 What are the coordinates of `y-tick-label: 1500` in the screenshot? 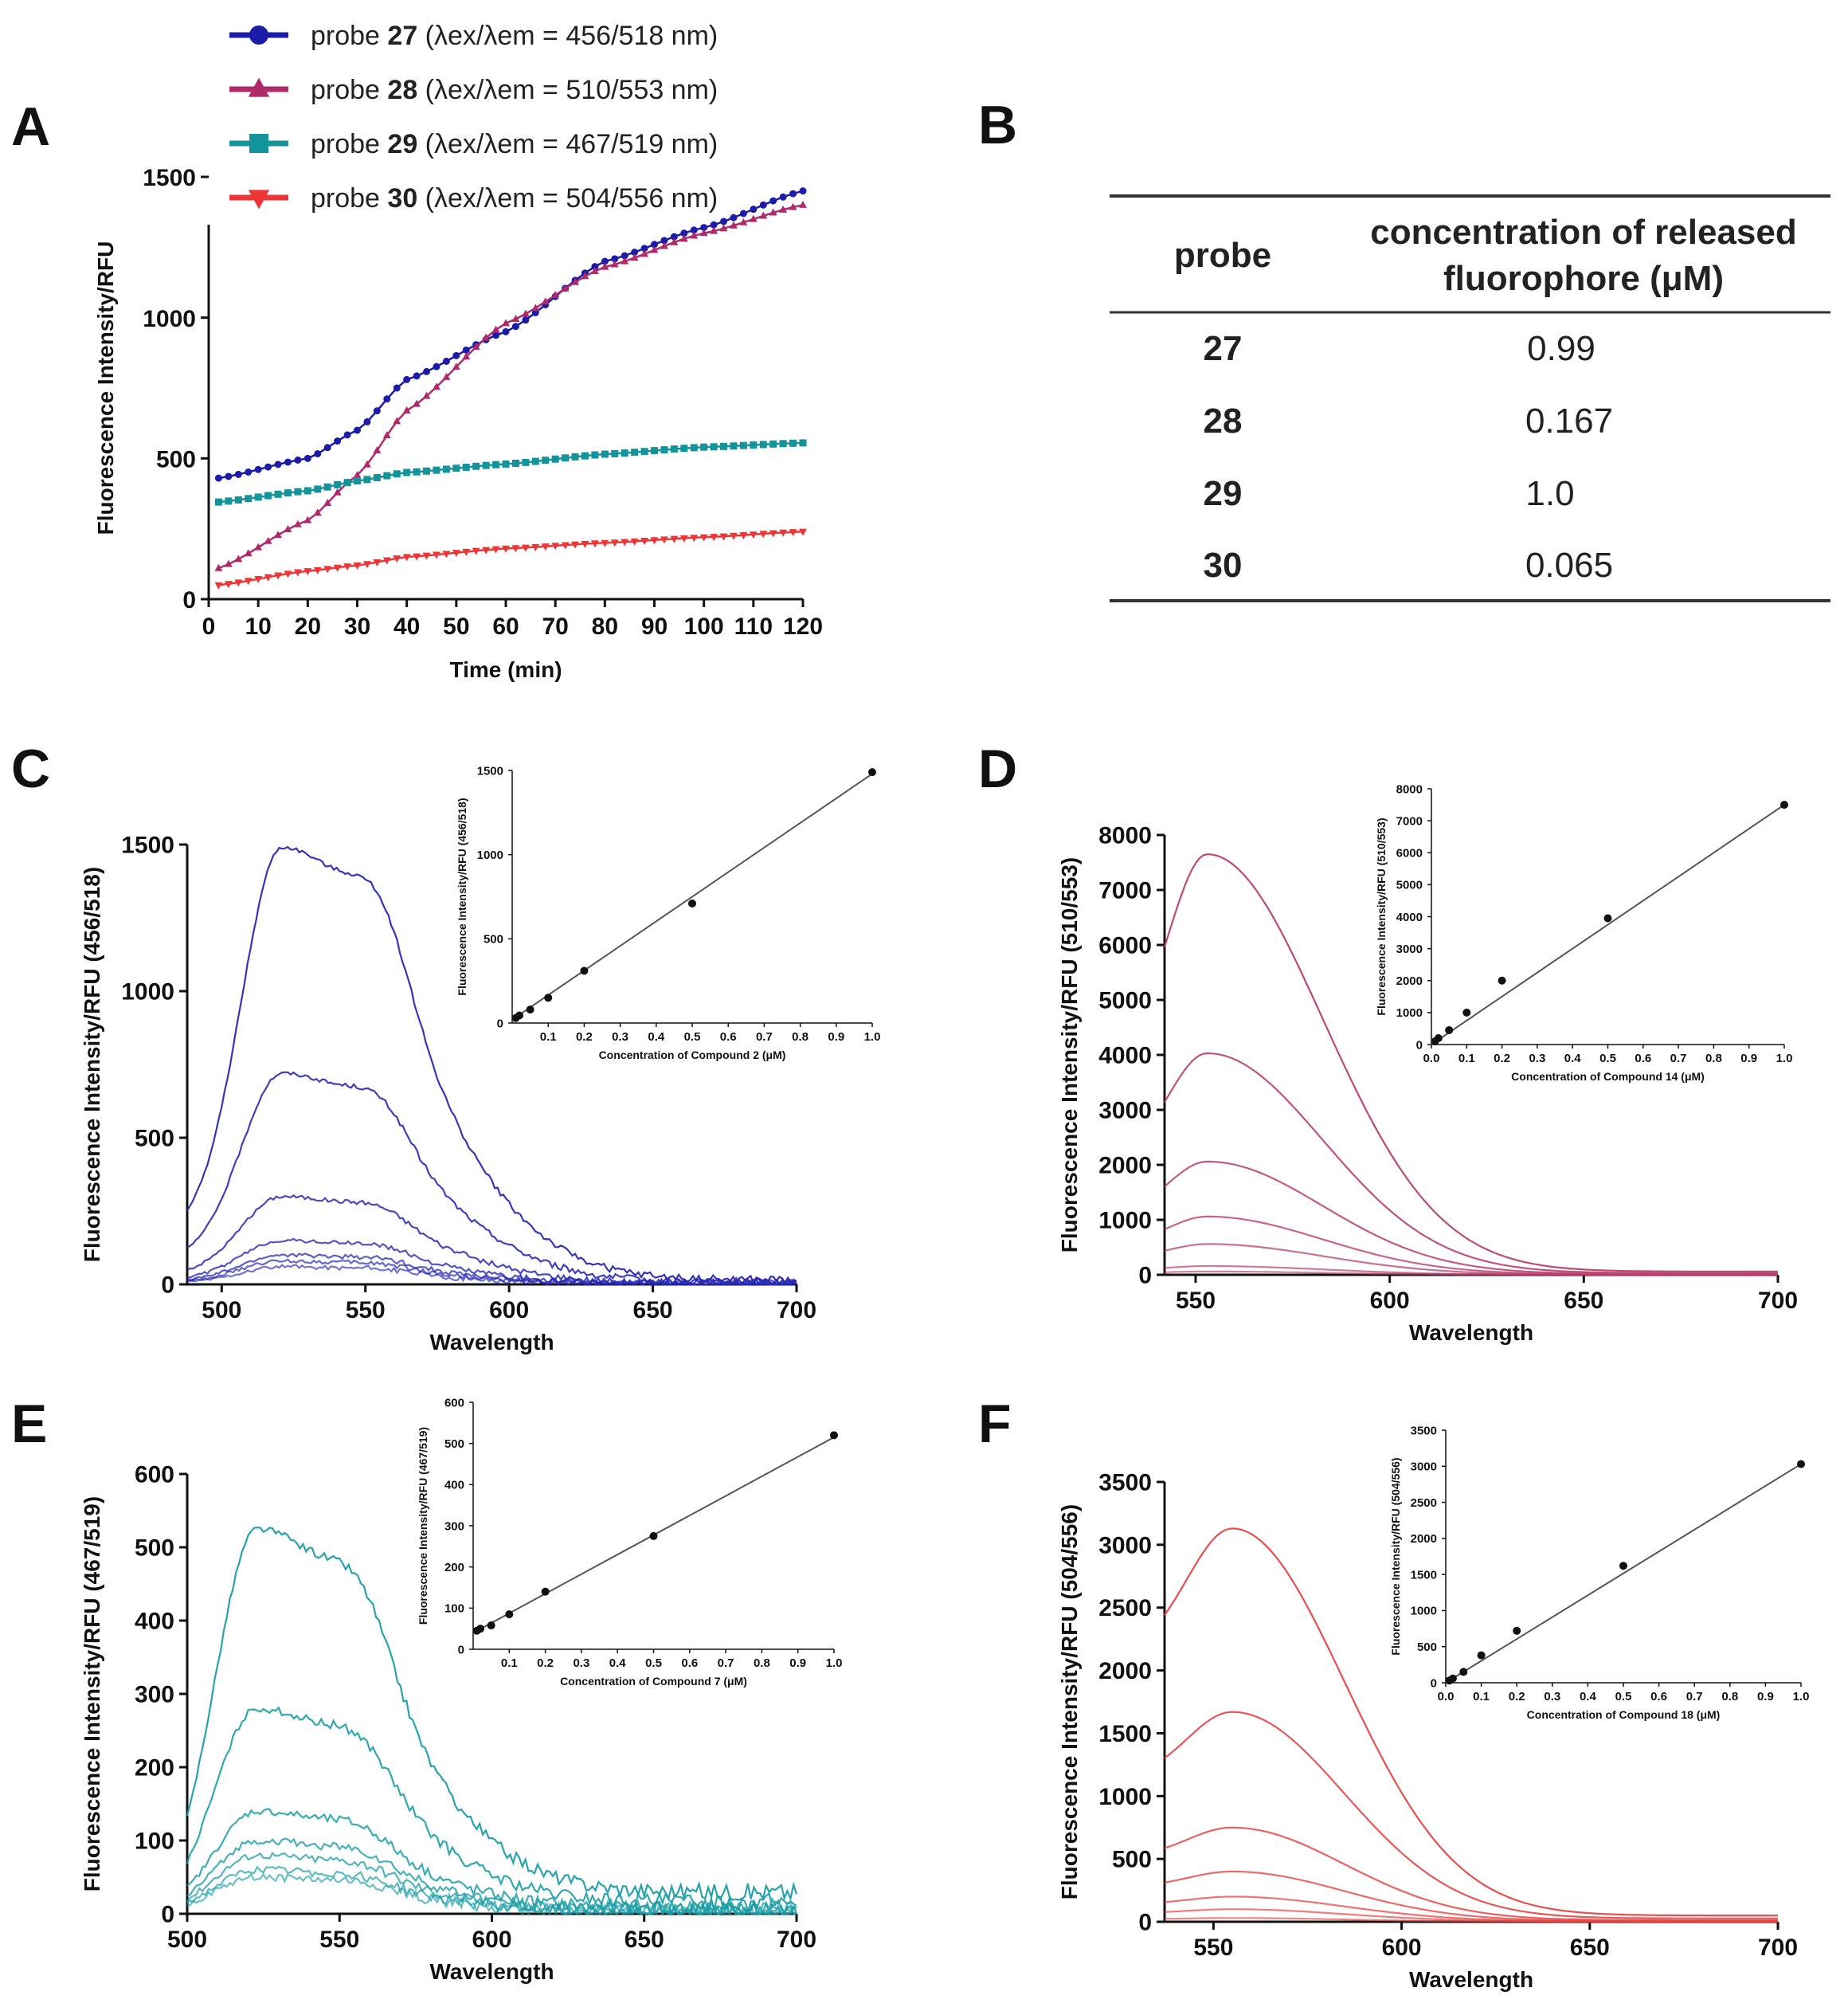 It's located at (490, 771).